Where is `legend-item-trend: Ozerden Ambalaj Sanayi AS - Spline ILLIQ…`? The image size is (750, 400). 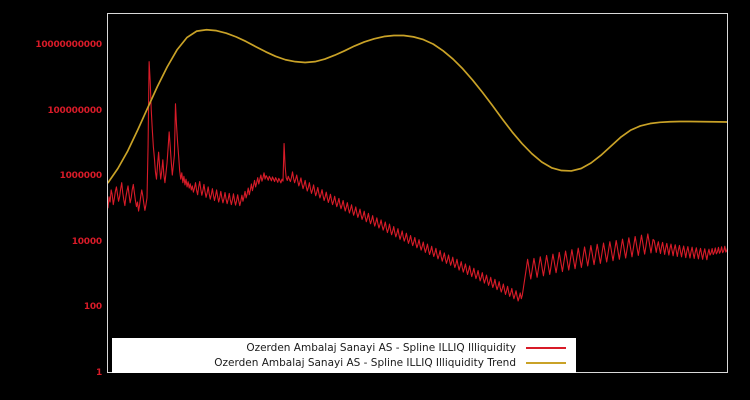
legend-item-trend: Ozerden Ambalaj Sanayi AS - Spline ILLIQ… is located at coordinates (341, 363).